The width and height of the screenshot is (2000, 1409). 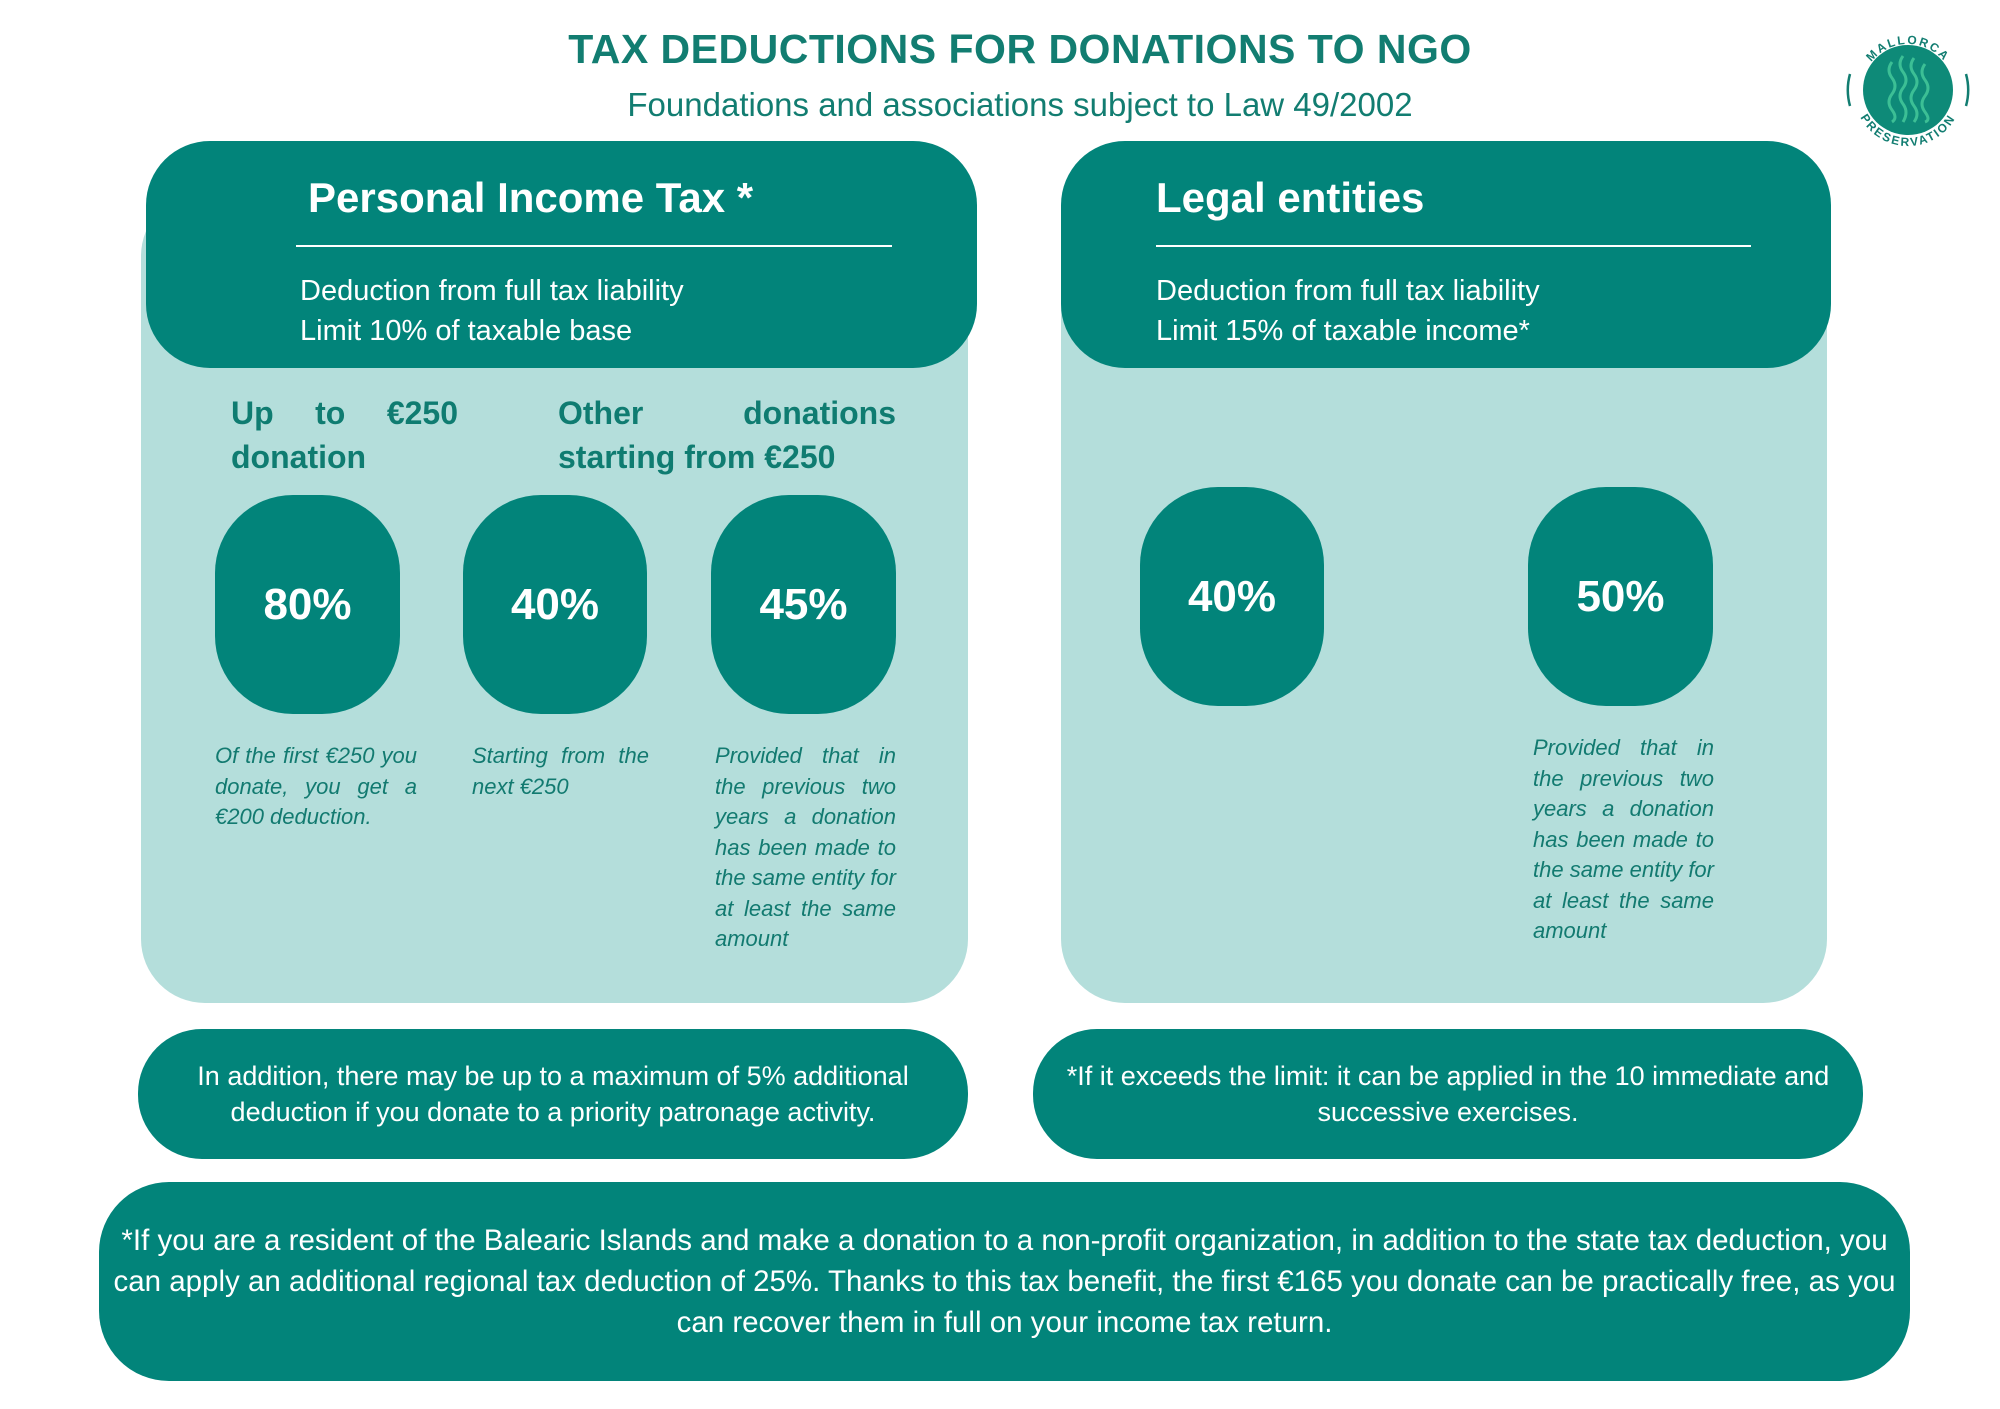 I want to click on mallorca-preservation-logo: MALLORCA PRESERVATION, so click(x=1908, y=90).